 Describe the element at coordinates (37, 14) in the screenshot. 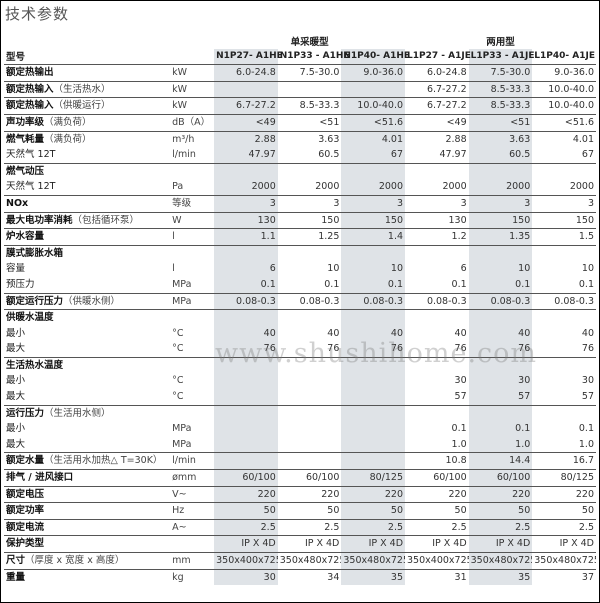

I see `page-title: 技术参数` at that location.